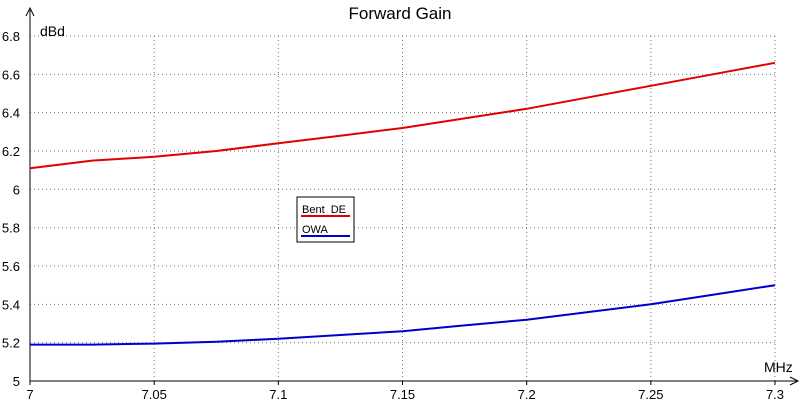  Describe the element at coordinates (794, 381) in the screenshot. I see `x-axis-arrow` at that location.